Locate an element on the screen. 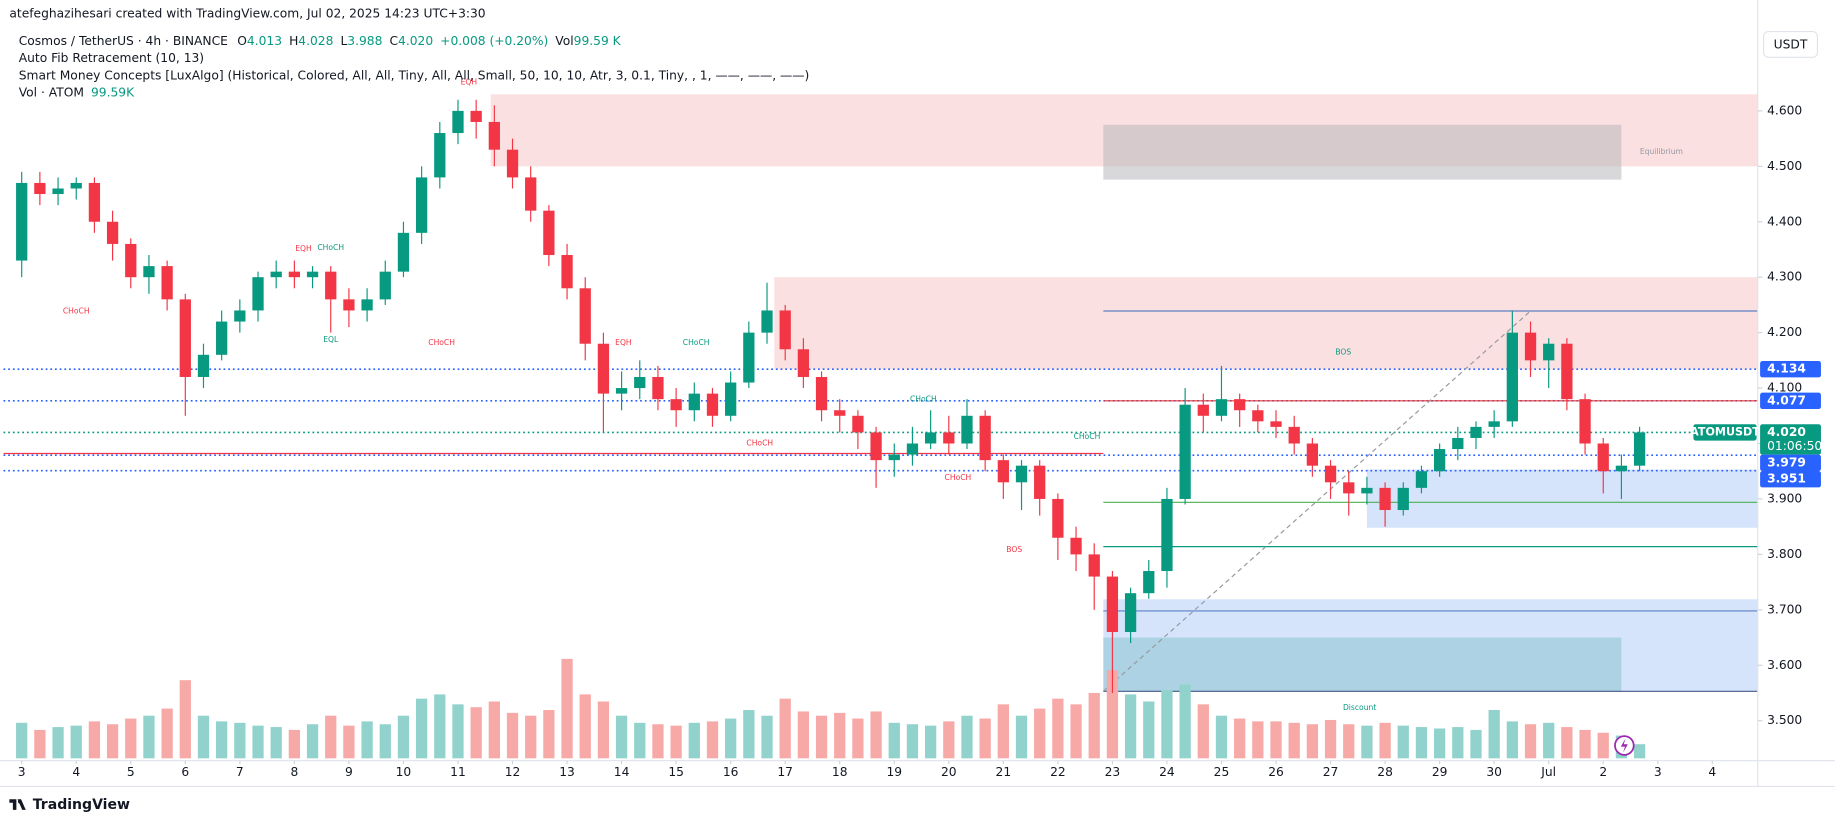 Image resolution: width=1835 pixels, height=822 pixels. x-tick-label: 9 is located at coordinates (349, 772).